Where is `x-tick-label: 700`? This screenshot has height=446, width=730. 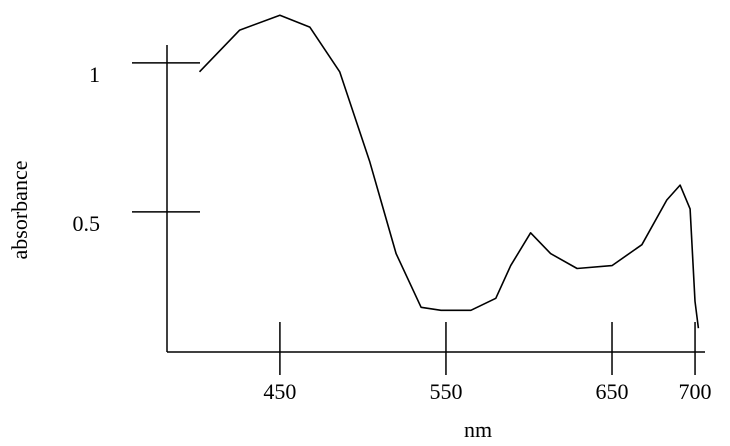
x-tick-label: 700 is located at coordinates (695, 391).